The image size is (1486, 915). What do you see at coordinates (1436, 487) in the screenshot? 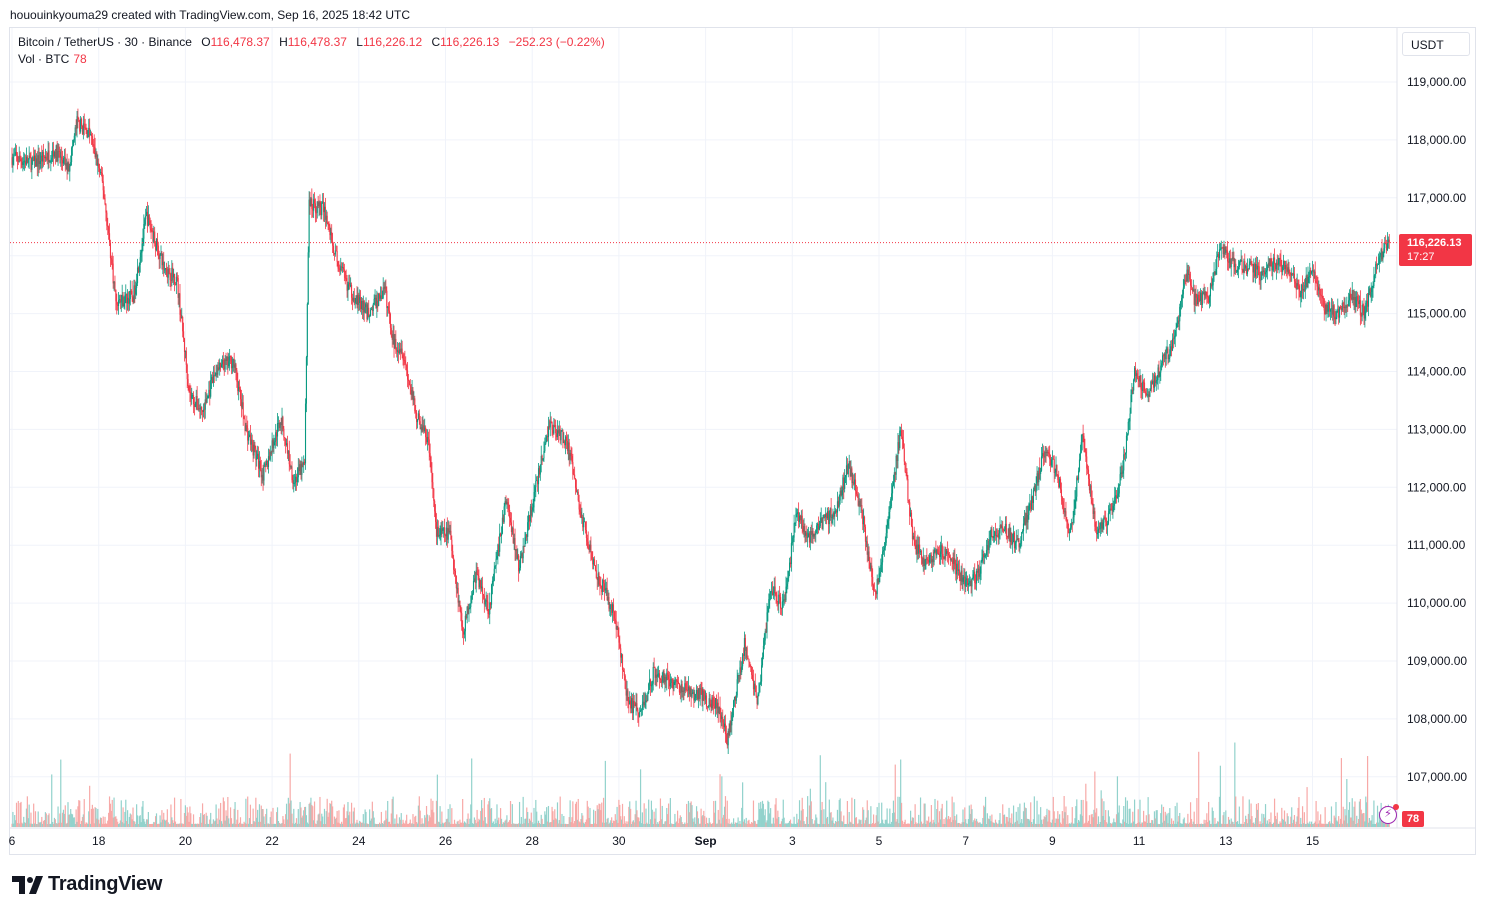
I see `y-tick-label: 112,000.00` at bounding box center [1436, 487].